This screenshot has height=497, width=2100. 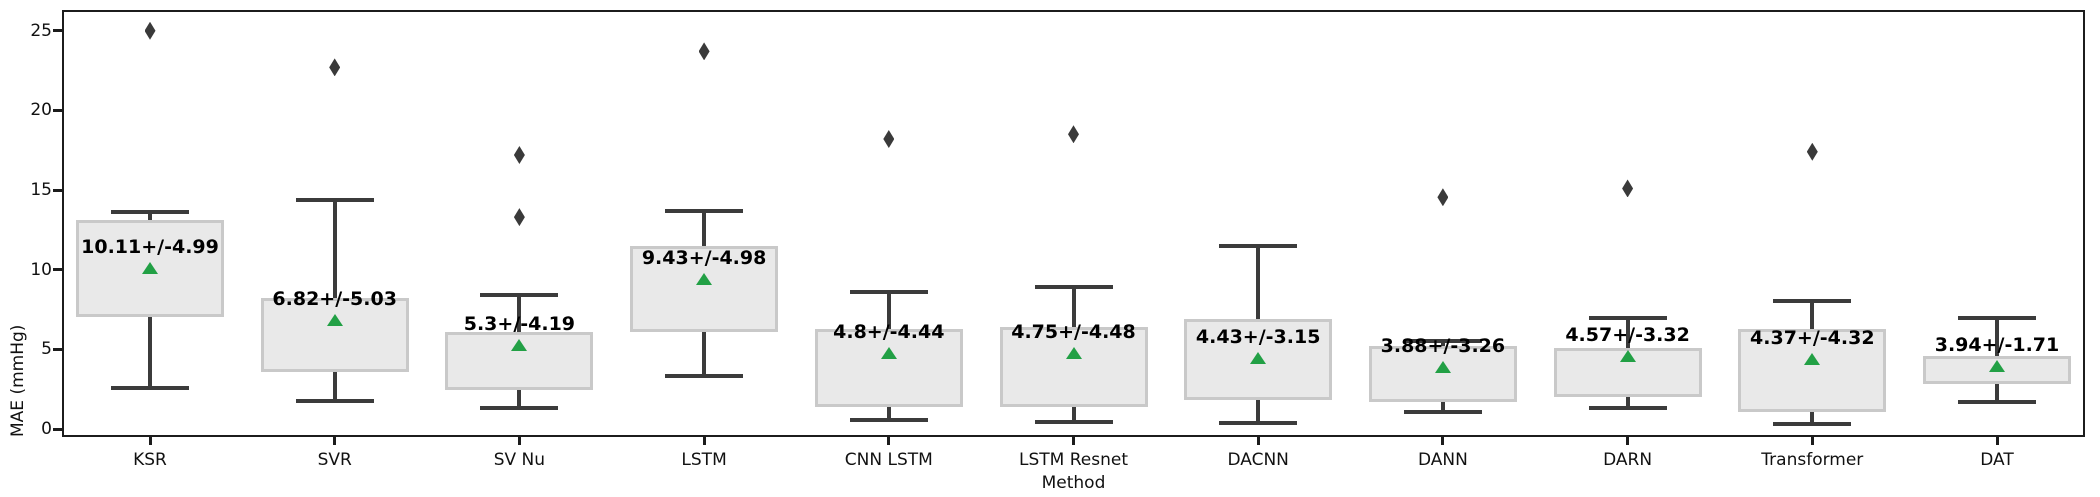 I want to click on upper-whisker-cap-svr, so click(x=334, y=200).